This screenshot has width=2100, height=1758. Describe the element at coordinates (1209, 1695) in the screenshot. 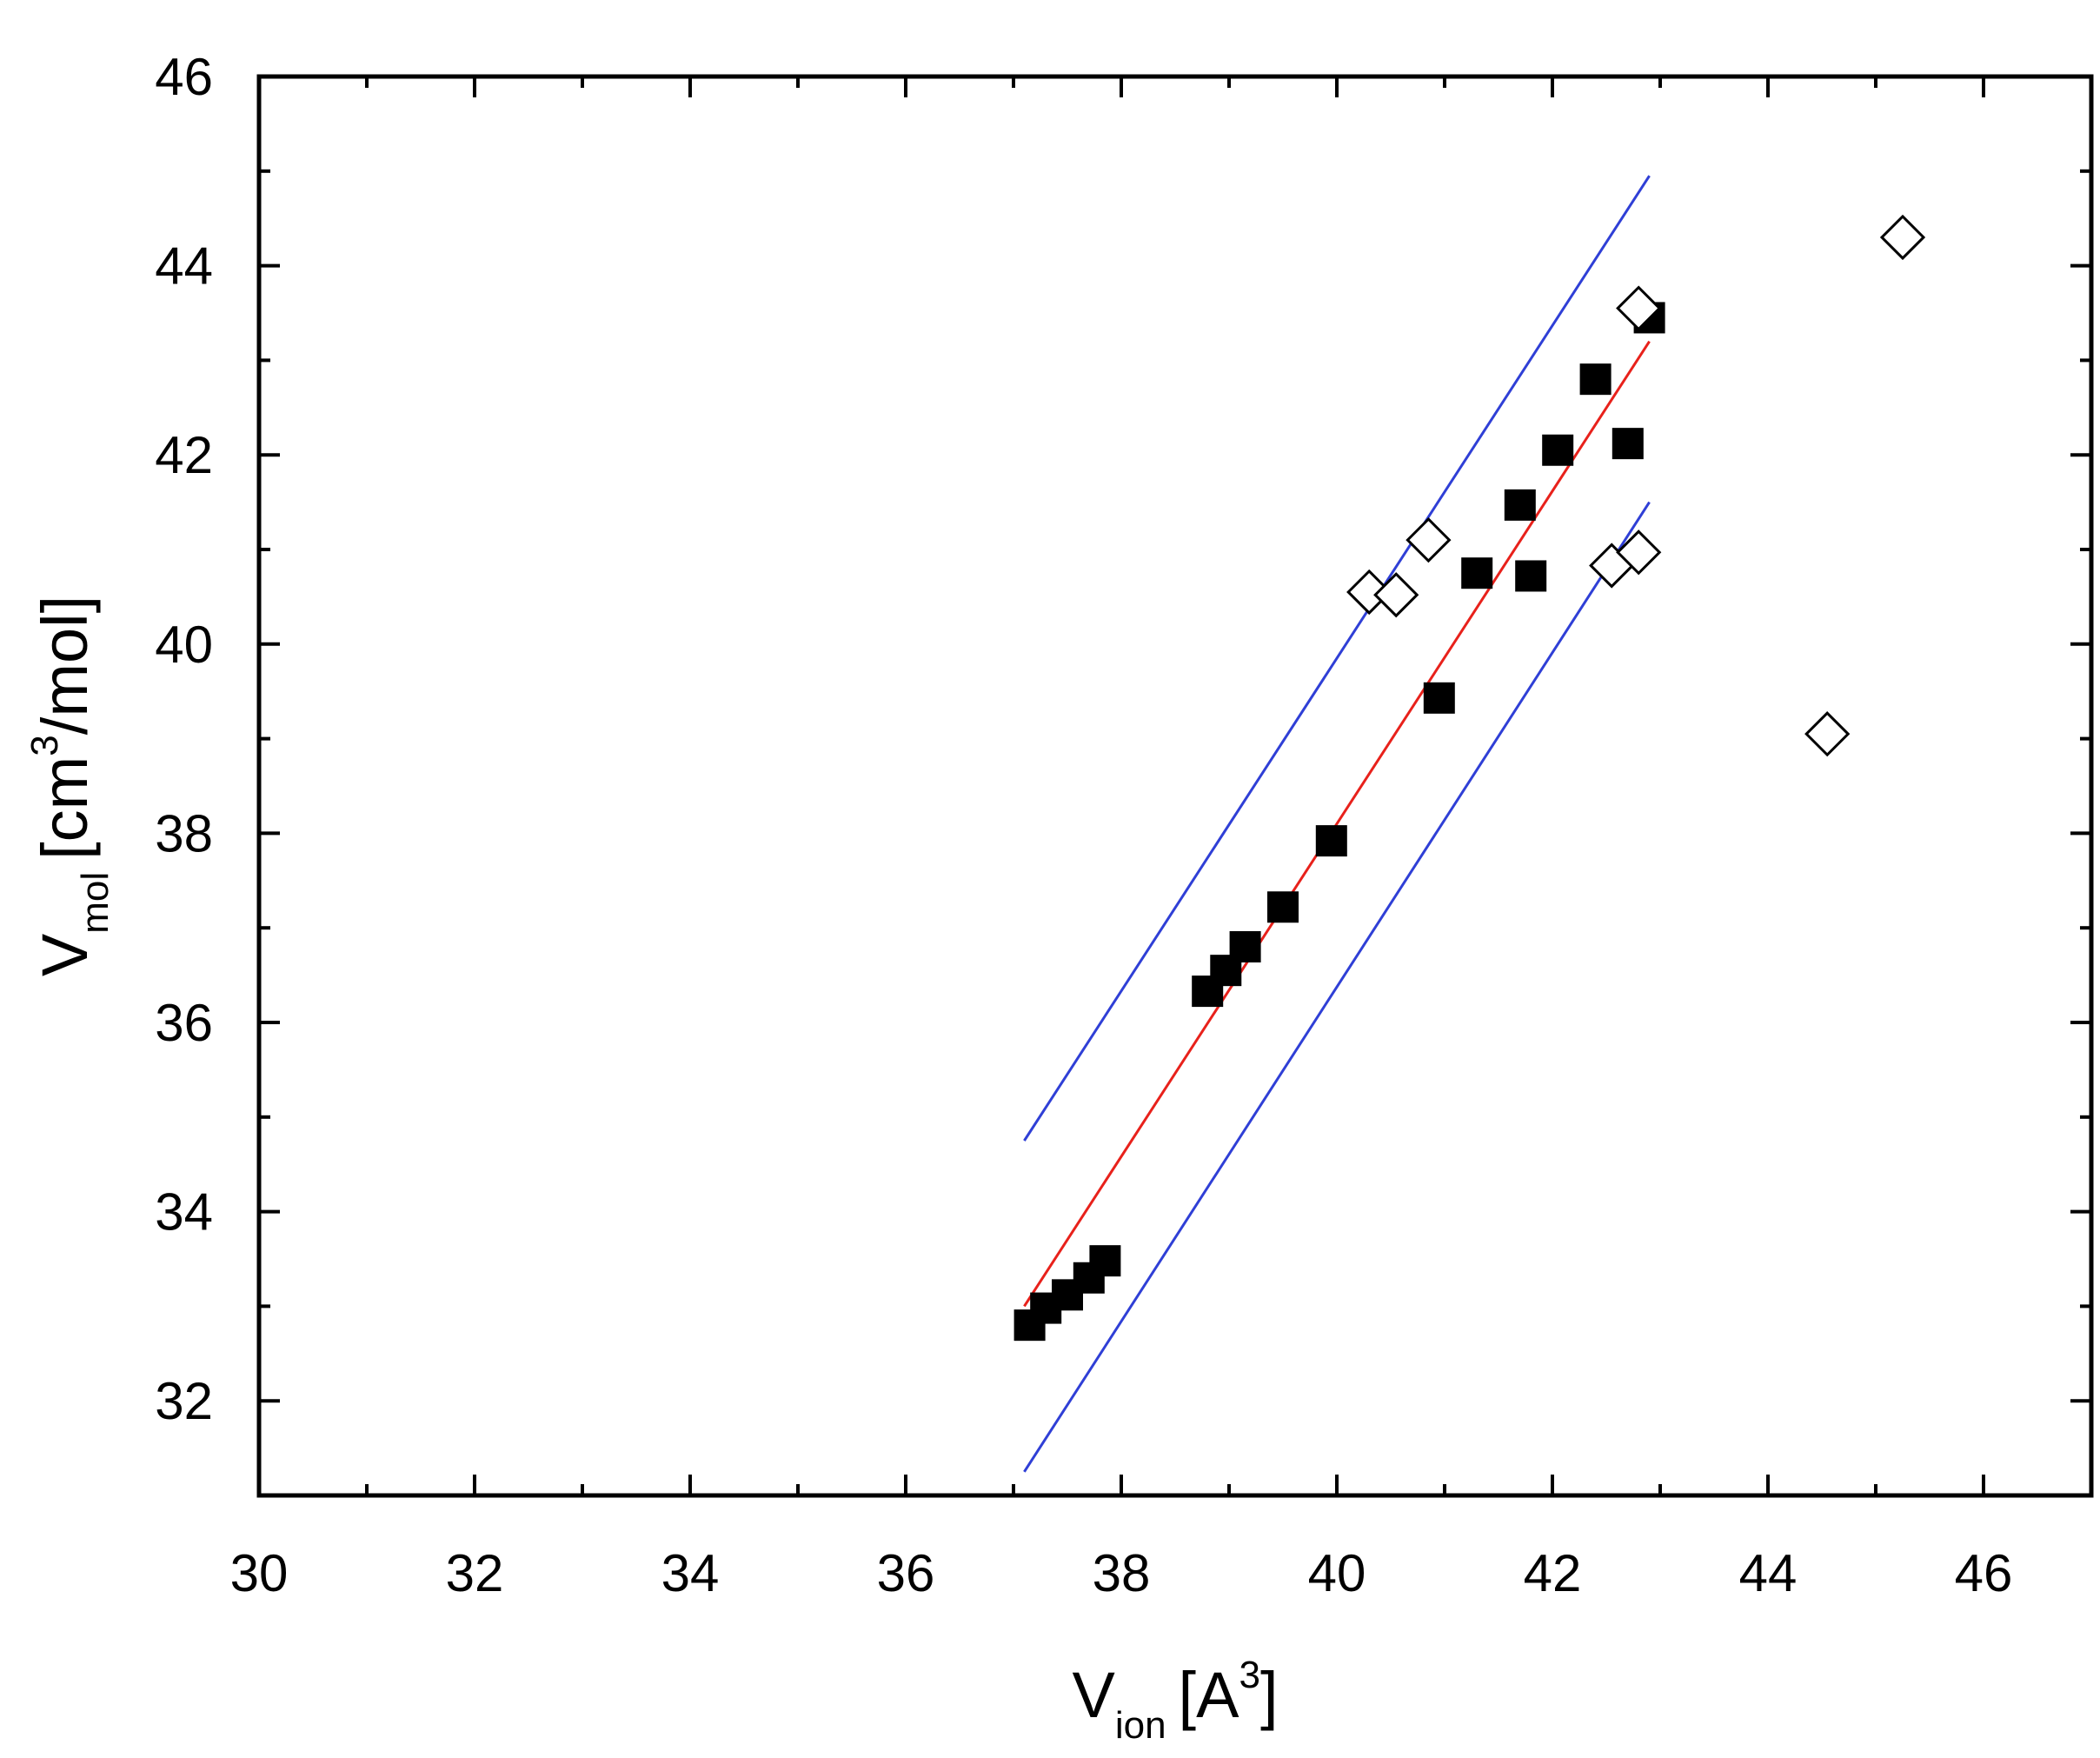

I see `x-axis-label-pre: [A` at that location.